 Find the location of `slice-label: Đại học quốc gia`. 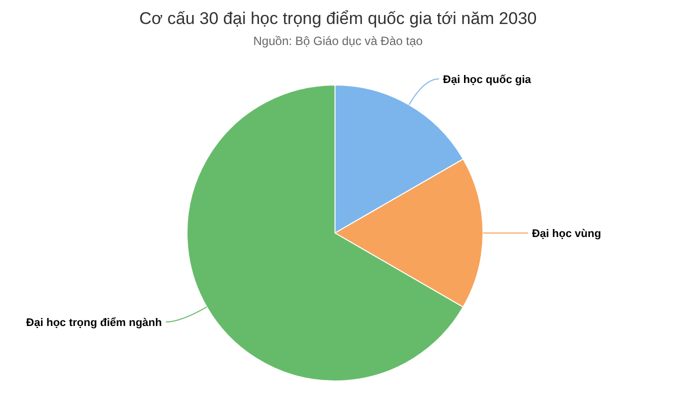

slice-label: Đại học quốc gia is located at coordinates (487, 80).